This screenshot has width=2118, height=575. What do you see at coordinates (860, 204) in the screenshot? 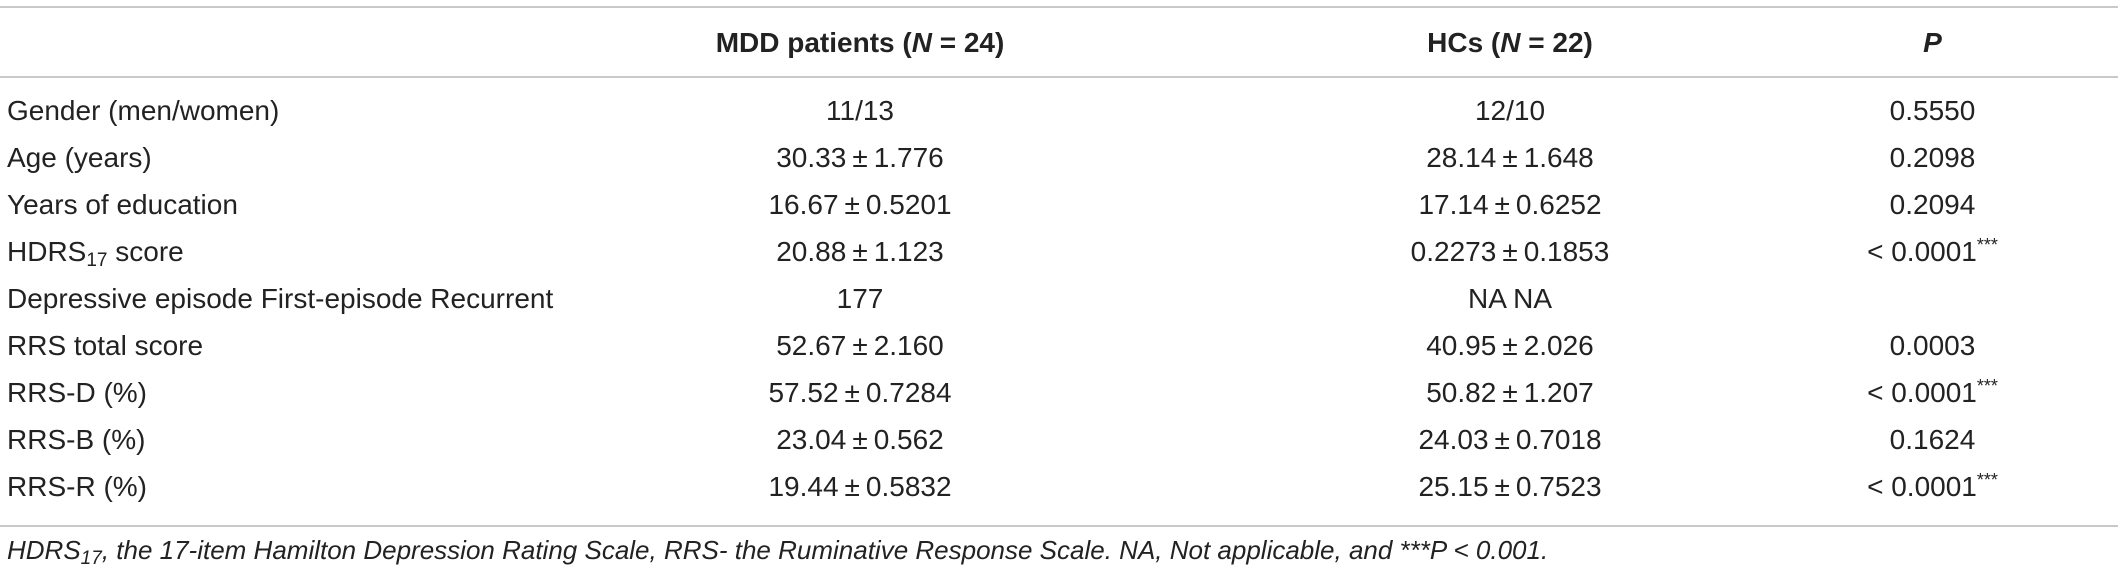
I see `mdd-value: 16.67 ±0.5201` at bounding box center [860, 204].